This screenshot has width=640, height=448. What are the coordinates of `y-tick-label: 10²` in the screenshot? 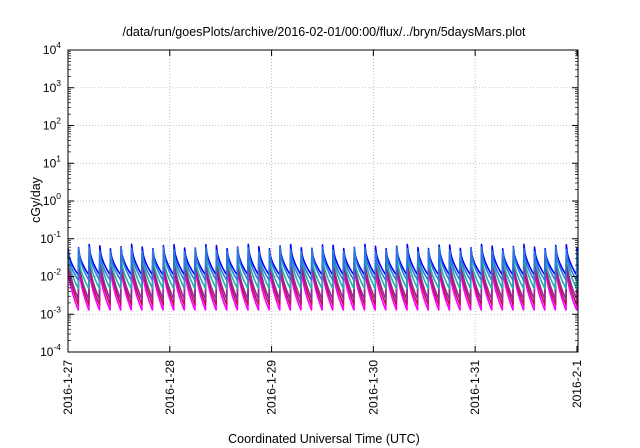 It's located at (52, 124).